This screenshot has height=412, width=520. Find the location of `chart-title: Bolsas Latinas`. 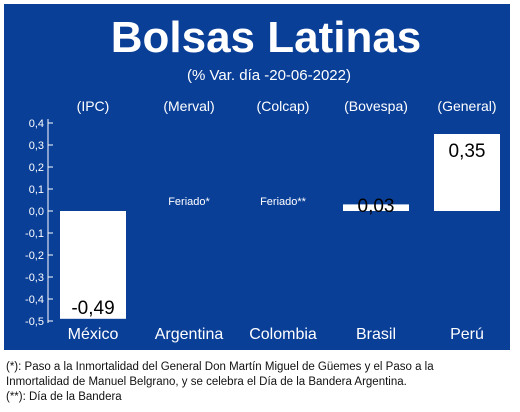

chart-title: Bolsas Latinas is located at coordinates (266, 37).